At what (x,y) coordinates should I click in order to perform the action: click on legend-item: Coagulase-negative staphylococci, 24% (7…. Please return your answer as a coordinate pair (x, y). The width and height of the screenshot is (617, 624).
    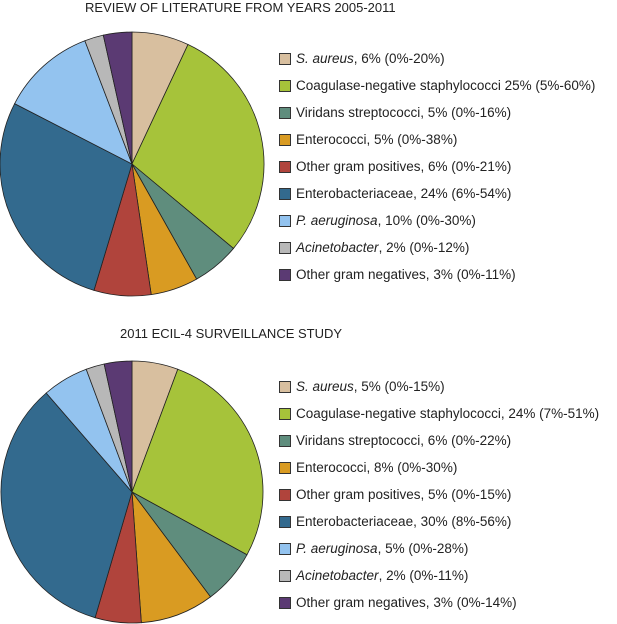
    Looking at the image, I should click on (439, 413).